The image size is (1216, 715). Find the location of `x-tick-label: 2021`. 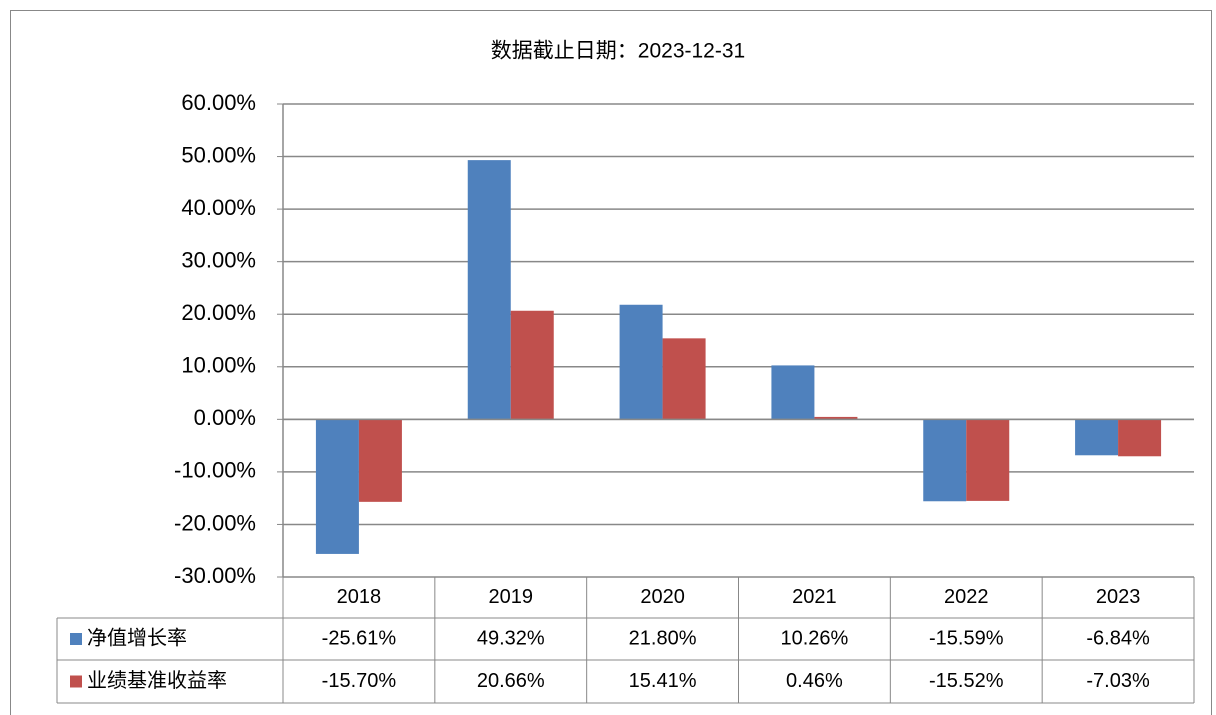

x-tick-label: 2021 is located at coordinates (814, 597).